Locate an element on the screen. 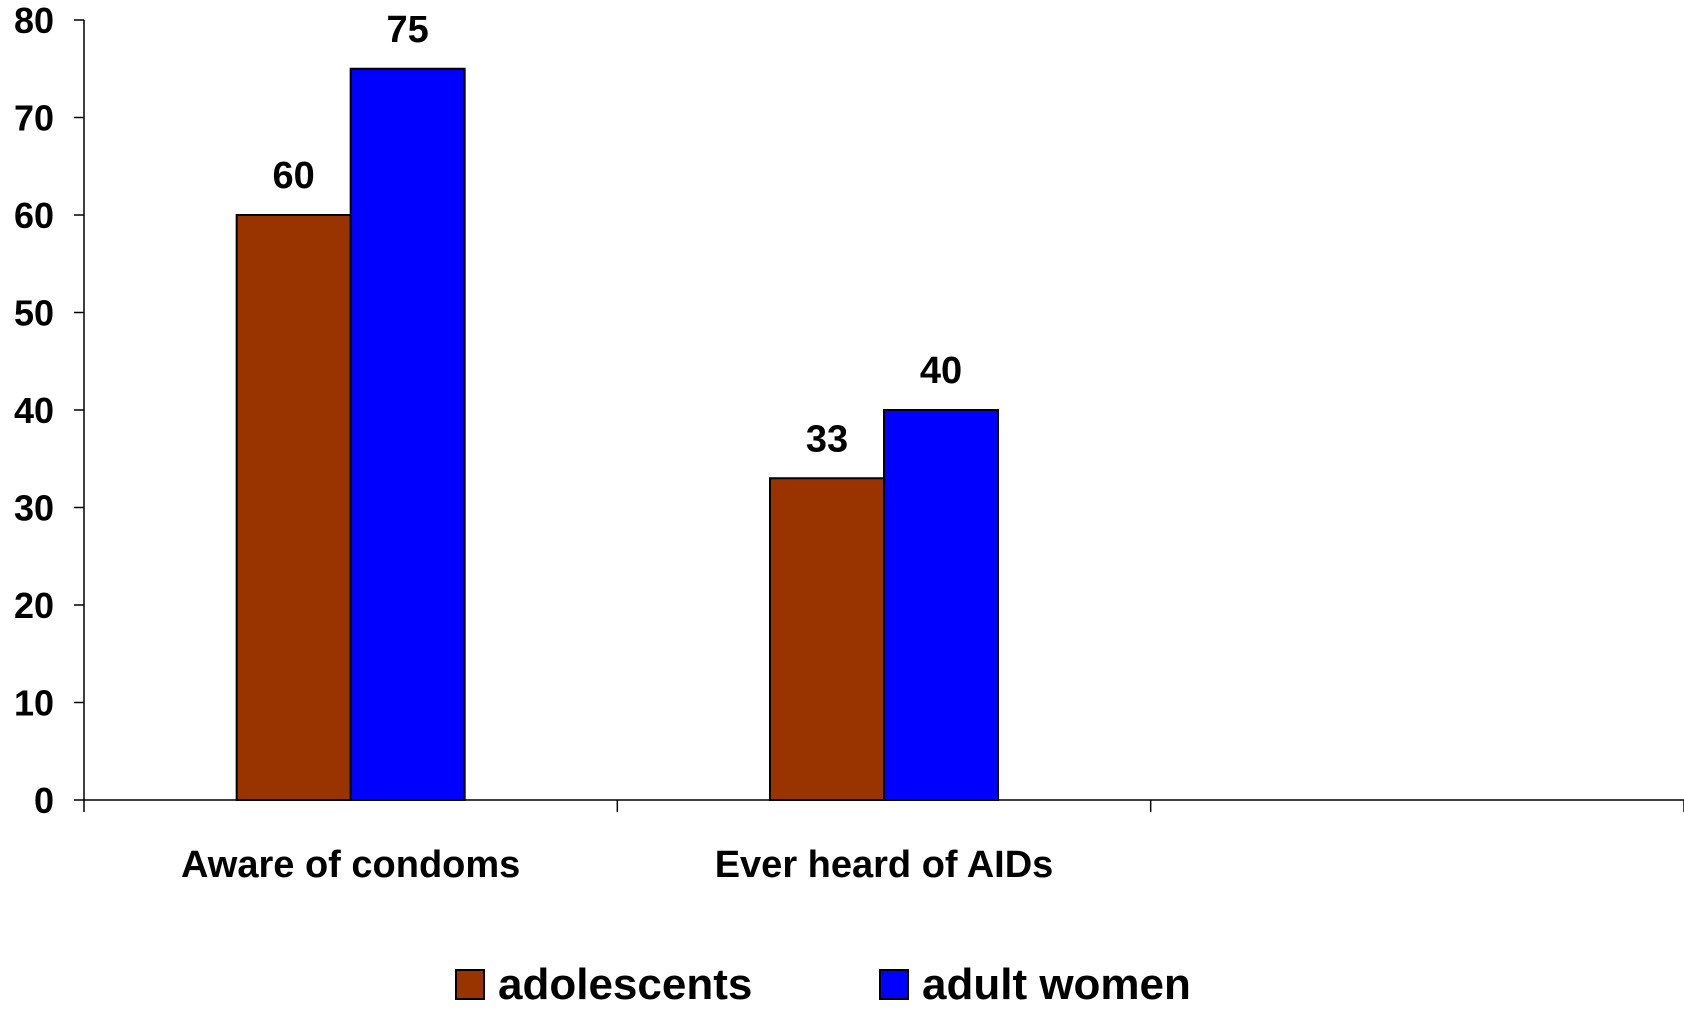  legend-label: adult women is located at coordinates (1056, 984).